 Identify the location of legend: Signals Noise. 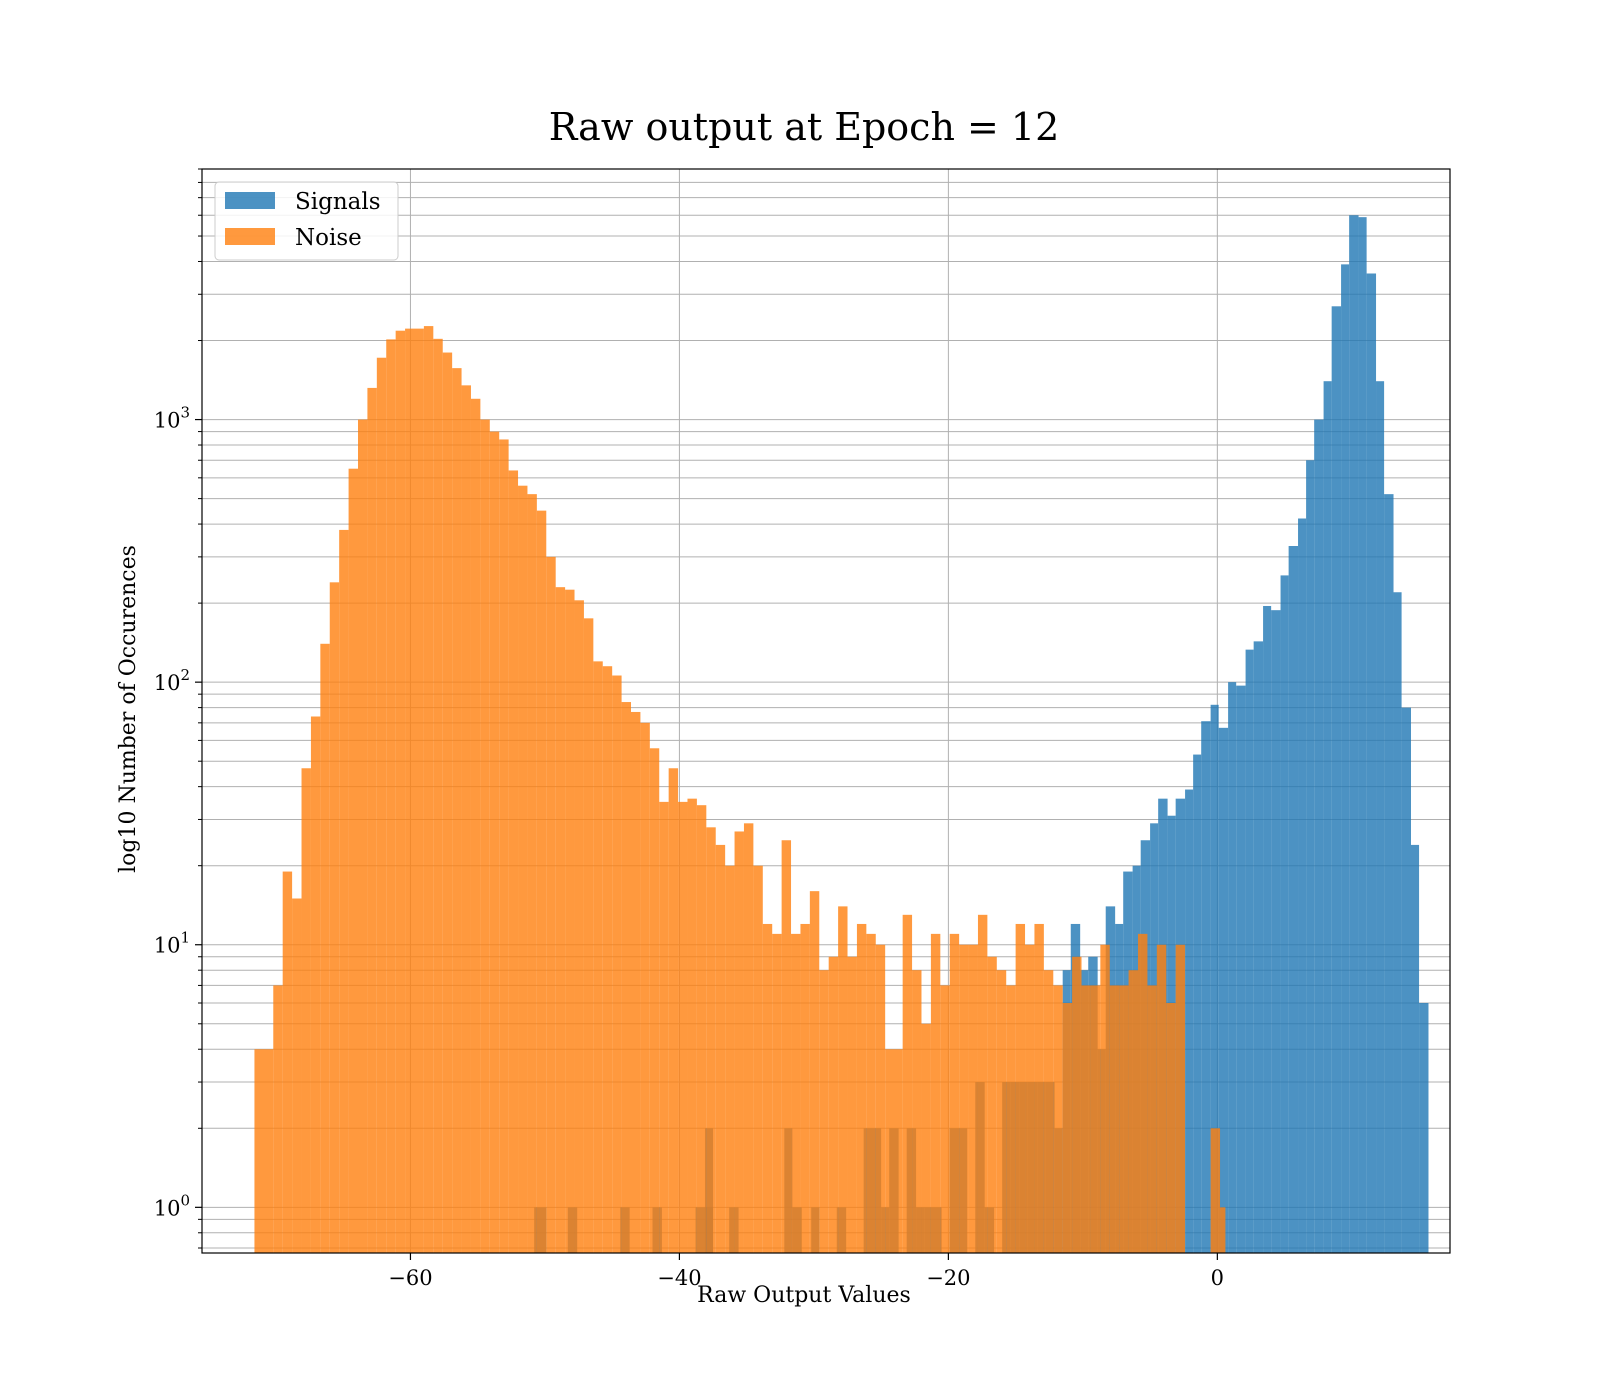
(306, 221).